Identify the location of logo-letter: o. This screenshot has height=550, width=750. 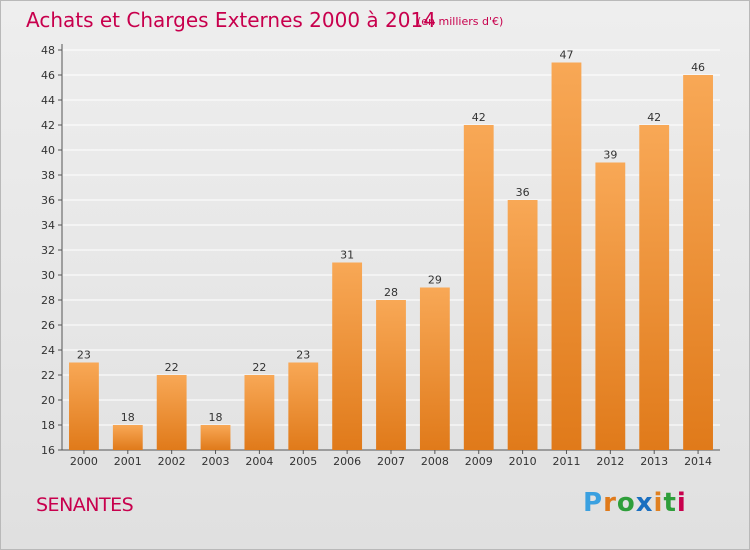
(626, 503).